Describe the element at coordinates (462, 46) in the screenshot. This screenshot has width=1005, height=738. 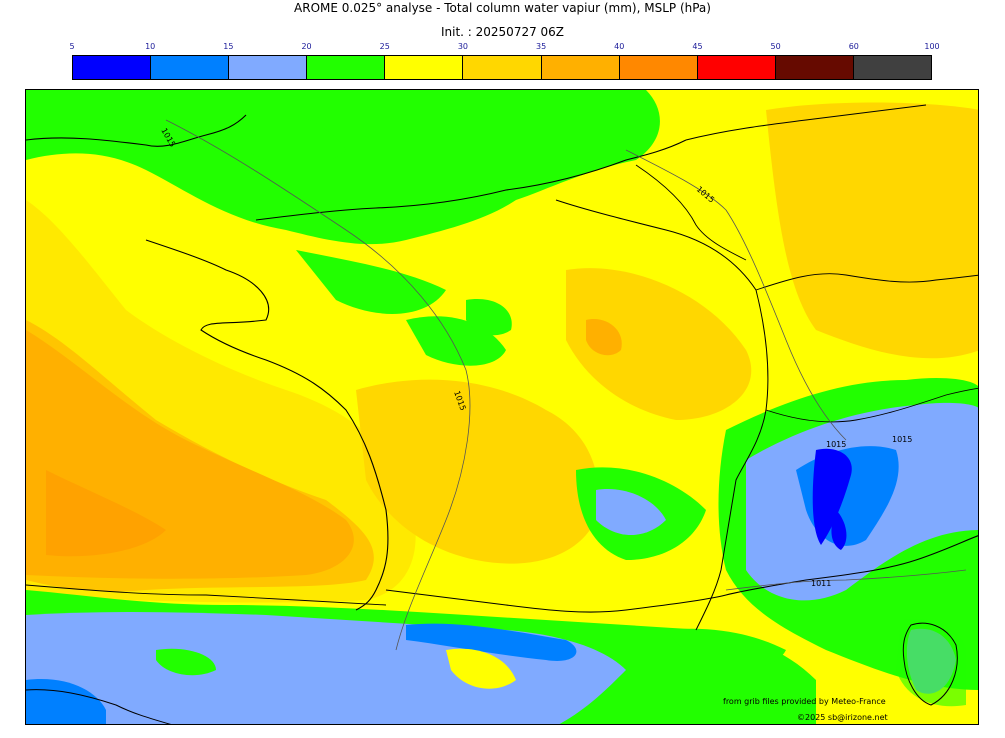
I see `colorbar-tick-label: 30` at that location.